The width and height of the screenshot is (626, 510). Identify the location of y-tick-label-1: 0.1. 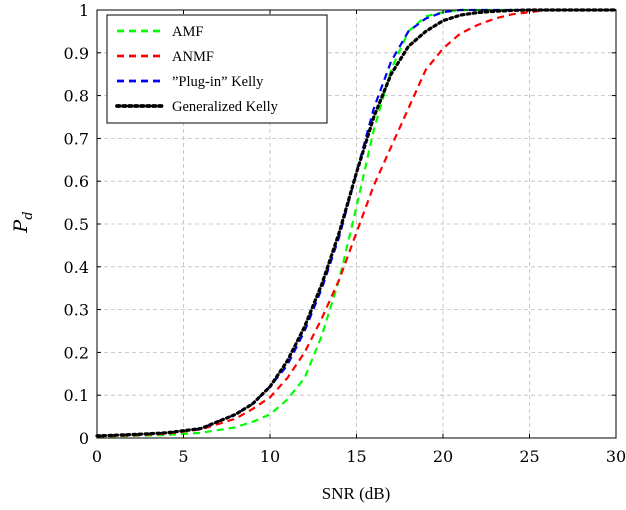
(76, 395).